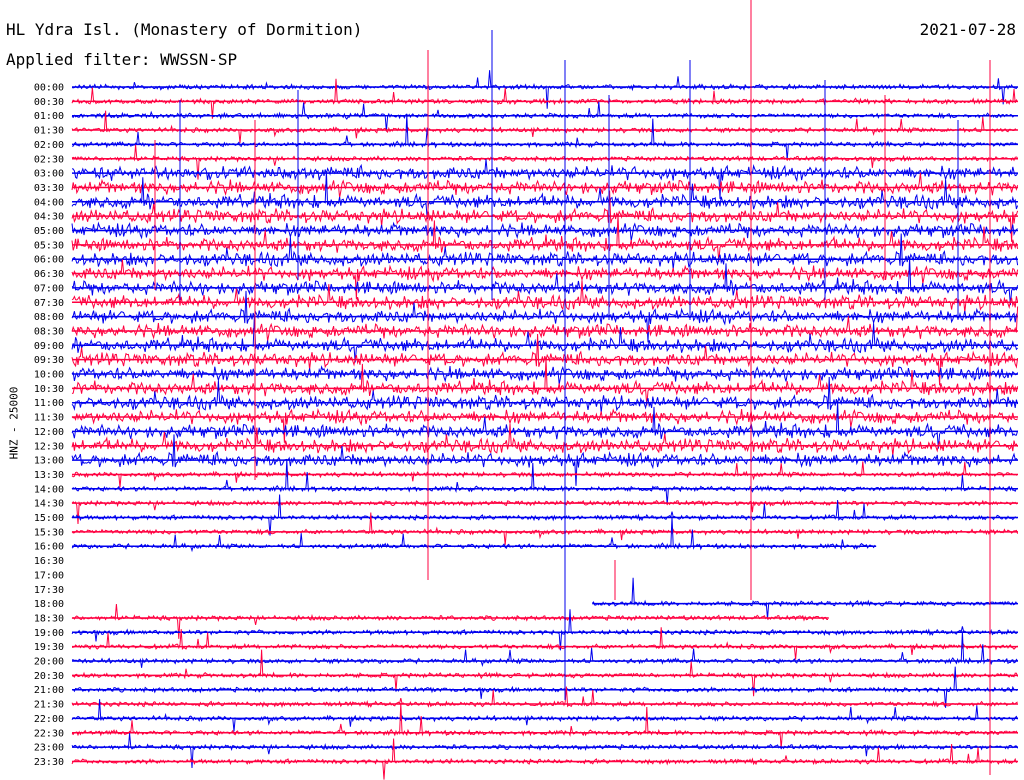 This screenshot has height=780, width=1024. Describe the element at coordinates (49, 676) in the screenshot. I see `time-tick-label: 20:30` at that location.